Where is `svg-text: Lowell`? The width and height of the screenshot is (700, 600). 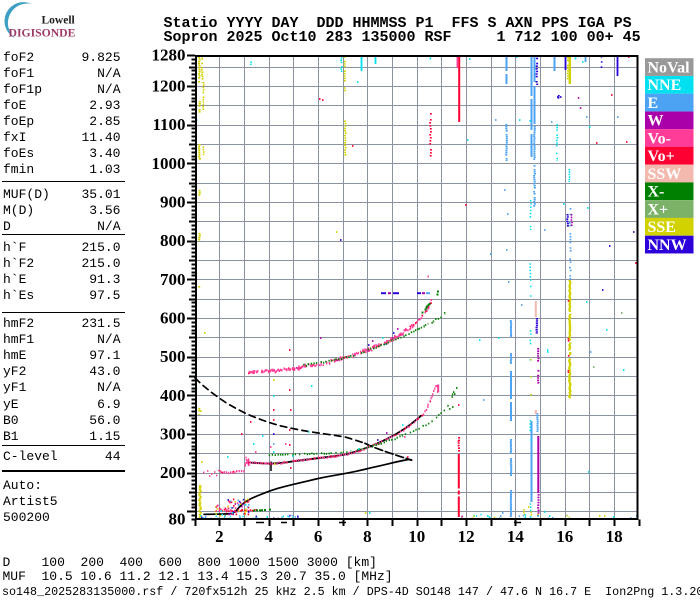 svg-text: Lowell is located at coordinates (58, 21).